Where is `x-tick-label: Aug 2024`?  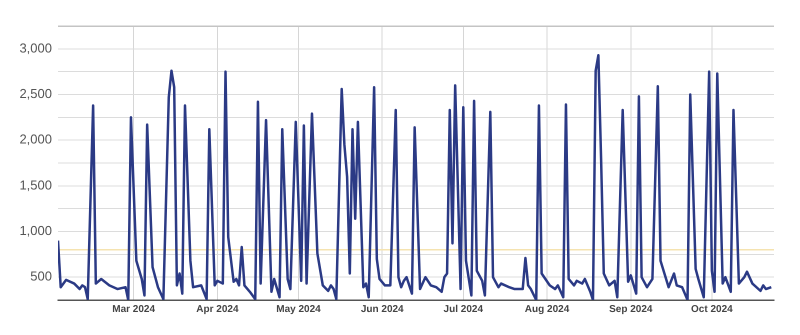 x-tick-label: Aug 2024 is located at coordinates (547, 309).